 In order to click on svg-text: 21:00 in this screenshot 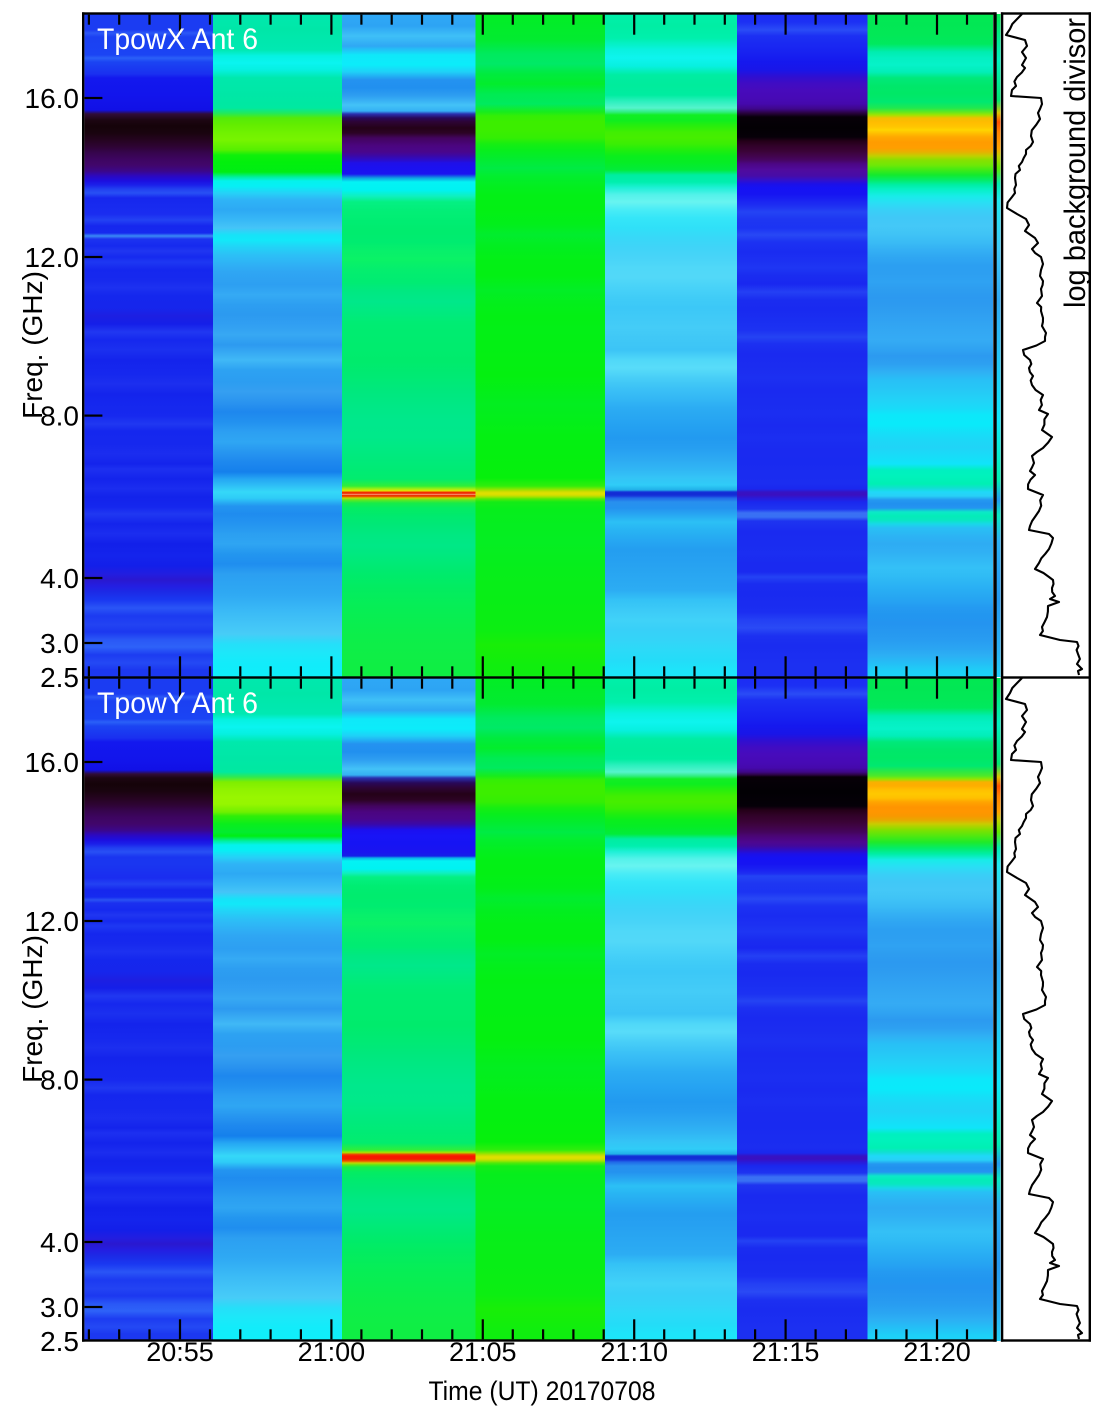, I will do `click(332, 1352)`.